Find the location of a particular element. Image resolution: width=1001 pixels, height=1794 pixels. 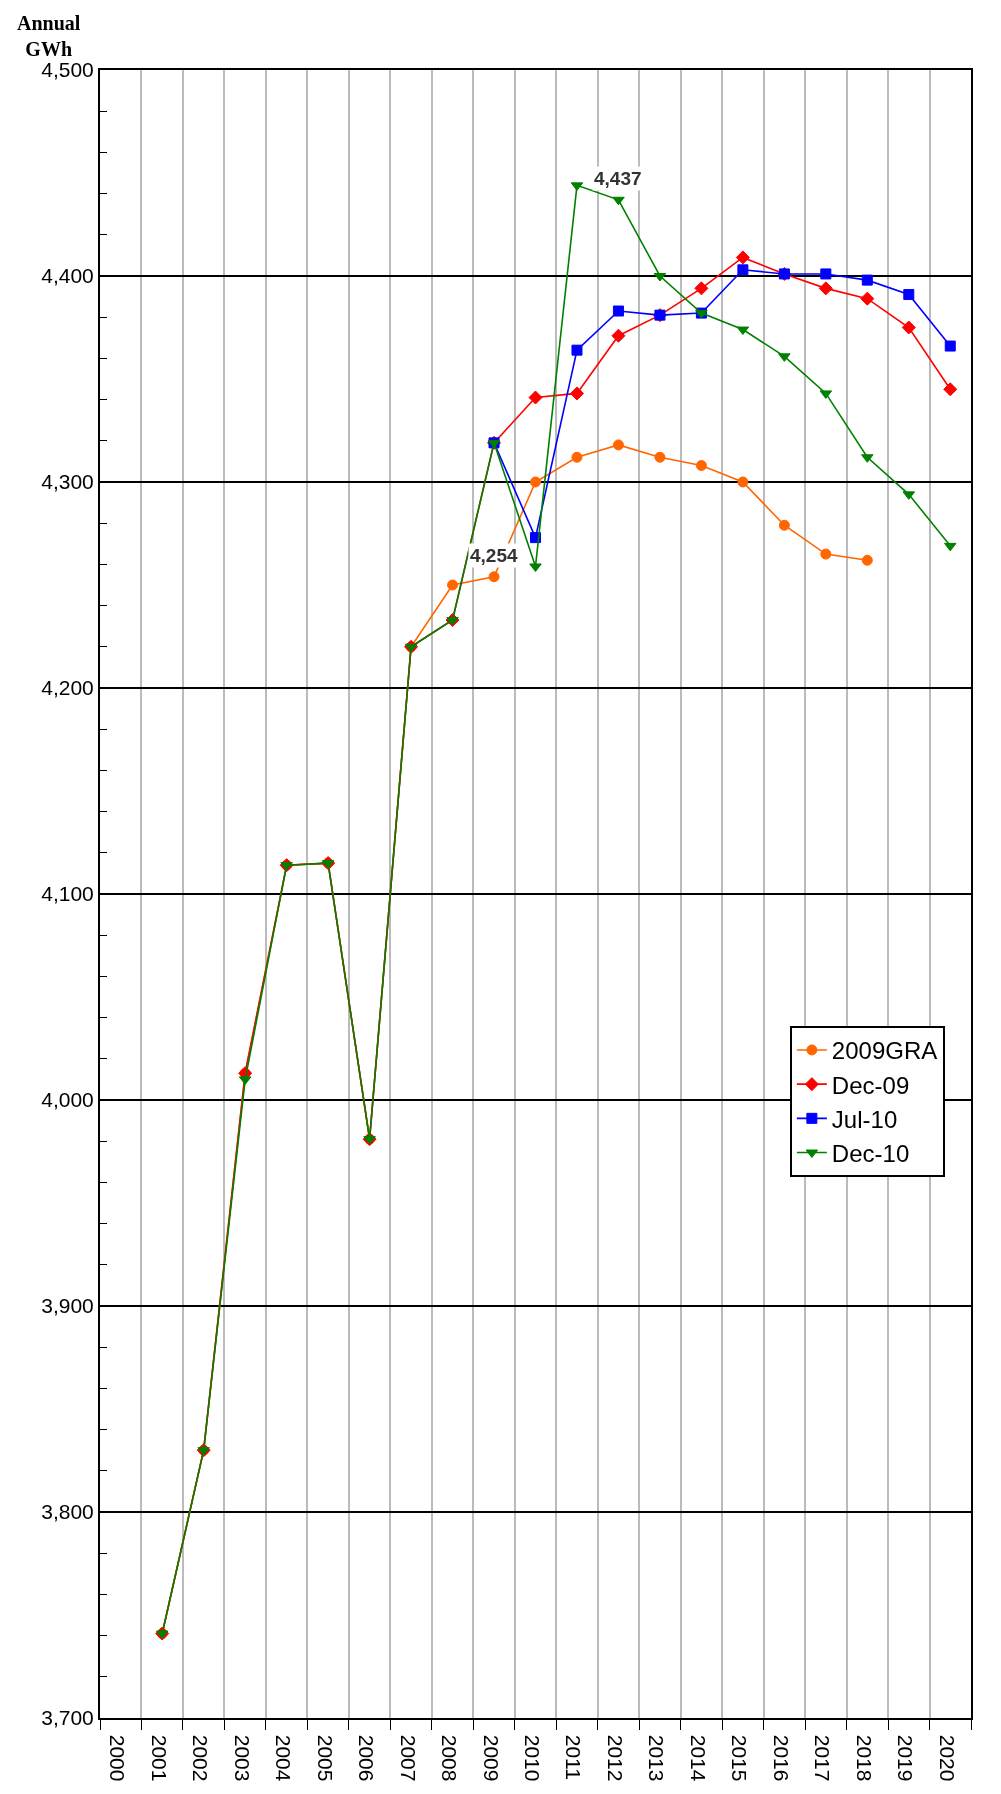

y-tick-label: 4,000 is located at coordinates (67, 1100).